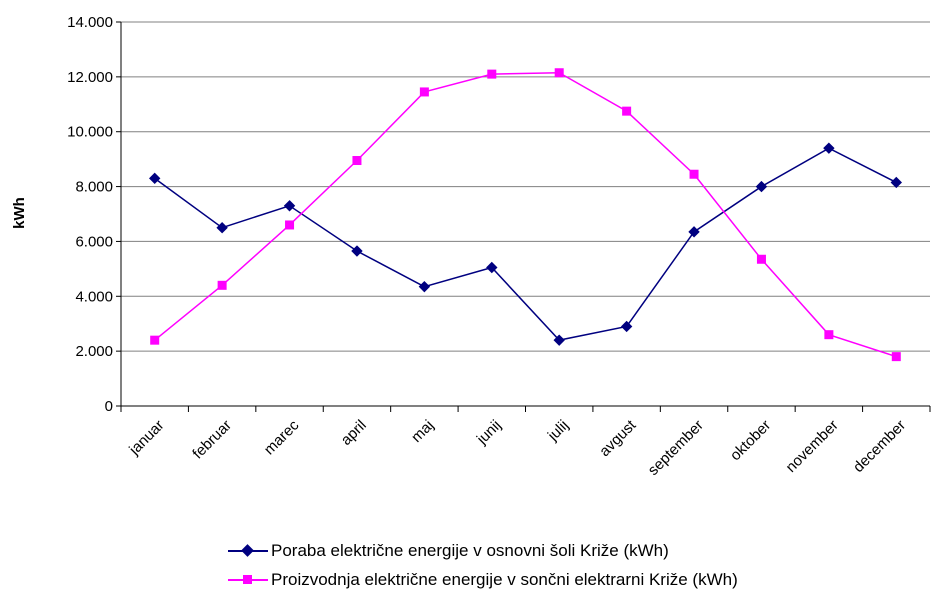 The width and height of the screenshot is (934, 594). What do you see at coordinates (94, 296) in the screenshot?
I see `y-tick-label: 4.000` at bounding box center [94, 296].